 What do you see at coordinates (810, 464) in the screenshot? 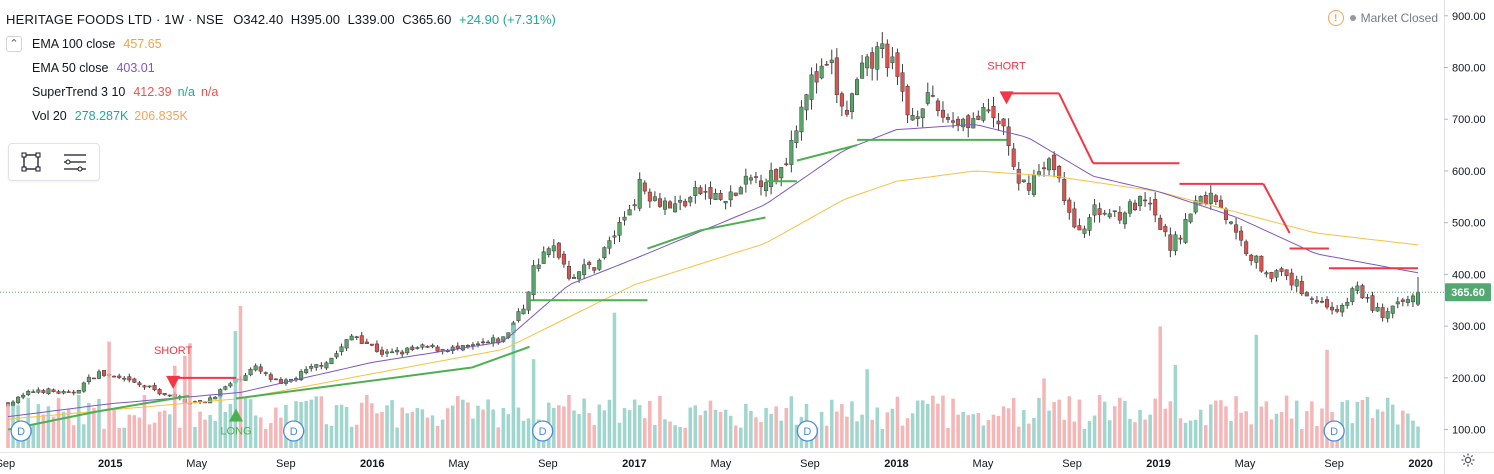
I see `x-tick-label: Sep` at bounding box center [810, 464].